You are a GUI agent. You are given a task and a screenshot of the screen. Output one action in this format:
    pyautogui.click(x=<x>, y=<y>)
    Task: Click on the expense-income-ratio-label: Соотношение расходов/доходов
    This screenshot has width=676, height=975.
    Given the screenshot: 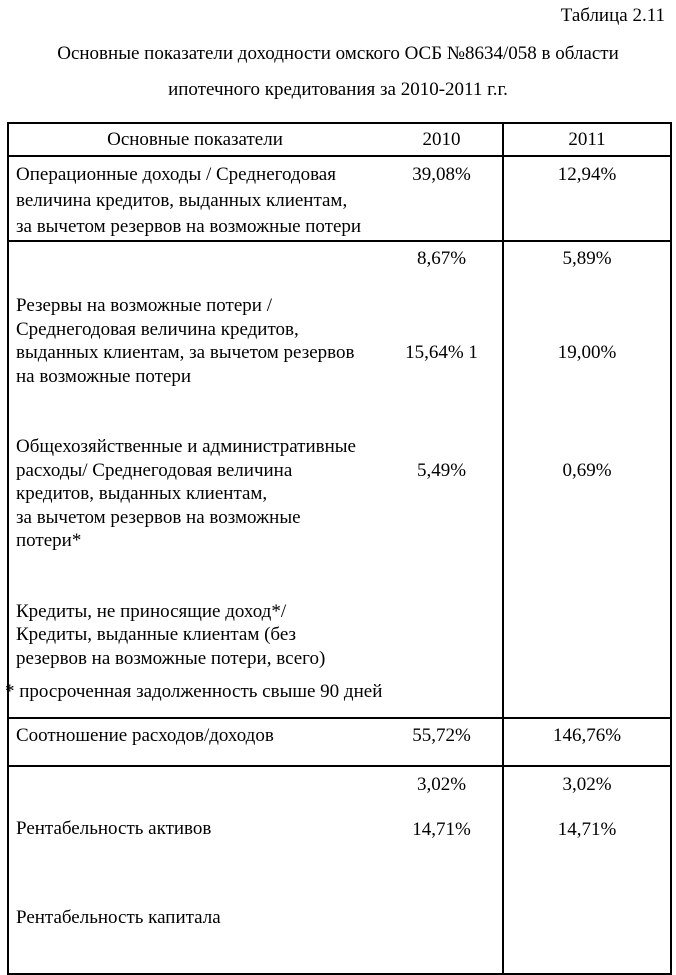 What is the action you would take?
    pyautogui.click(x=145, y=735)
    